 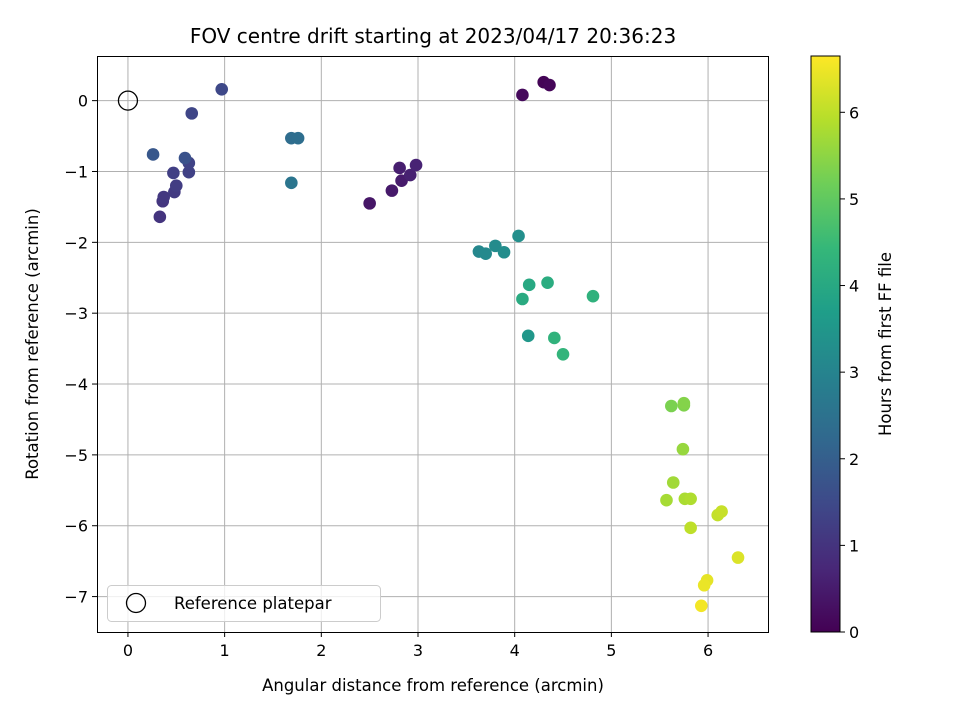 I want to click on x-tick-label: 1, so click(x=225, y=650).